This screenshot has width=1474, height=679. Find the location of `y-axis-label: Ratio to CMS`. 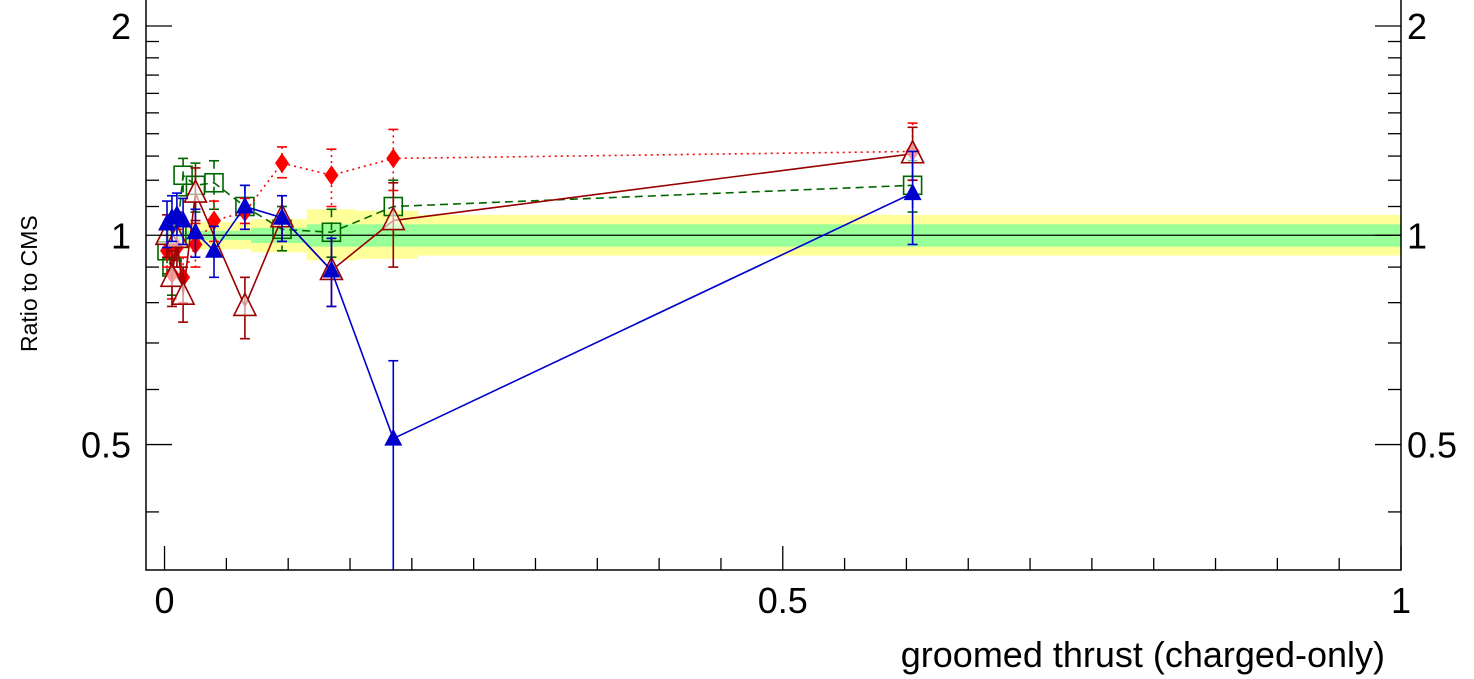

y-axis-label: Ratio to CMS is located at coordinates (29, 283).